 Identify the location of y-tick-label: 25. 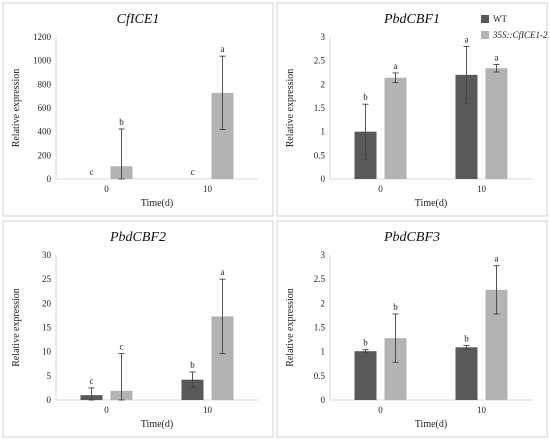
(47, 279).